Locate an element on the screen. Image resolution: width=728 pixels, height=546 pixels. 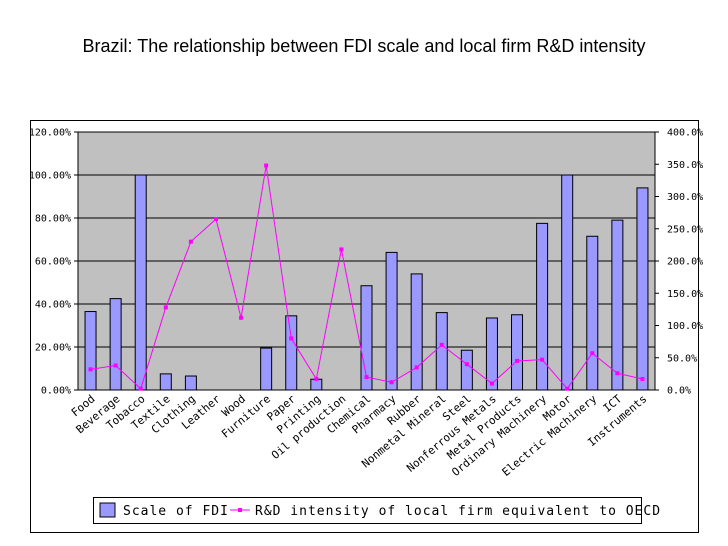
y-right-tick-label: 100.0% is located at coordinates (685, 326).